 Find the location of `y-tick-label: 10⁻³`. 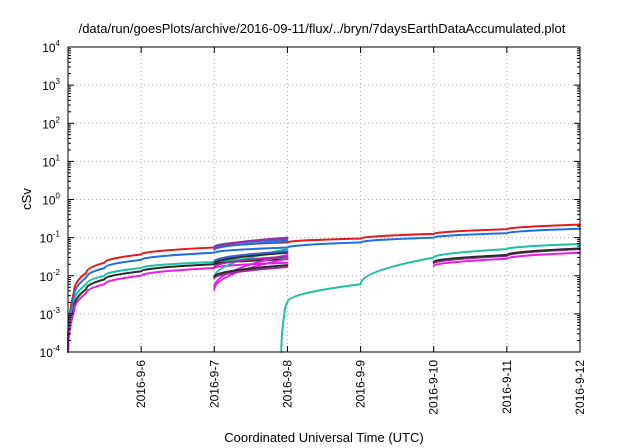

y-tick-label: 10⁻³ is located at coordinates (50, 314).